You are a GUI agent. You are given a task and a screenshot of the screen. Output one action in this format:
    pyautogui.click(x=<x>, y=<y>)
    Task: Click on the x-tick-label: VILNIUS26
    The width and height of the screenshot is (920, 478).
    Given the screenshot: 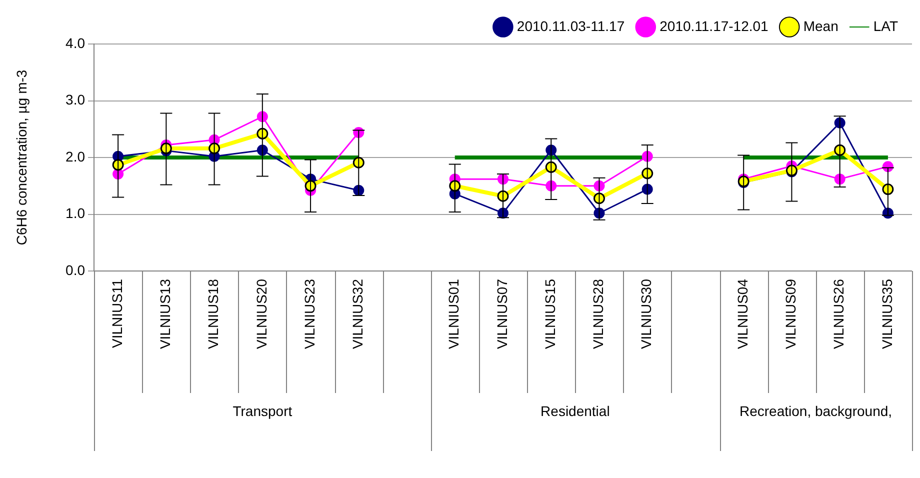 What is the action you would take?
    pyautogui.click(x=838, y=314)
    